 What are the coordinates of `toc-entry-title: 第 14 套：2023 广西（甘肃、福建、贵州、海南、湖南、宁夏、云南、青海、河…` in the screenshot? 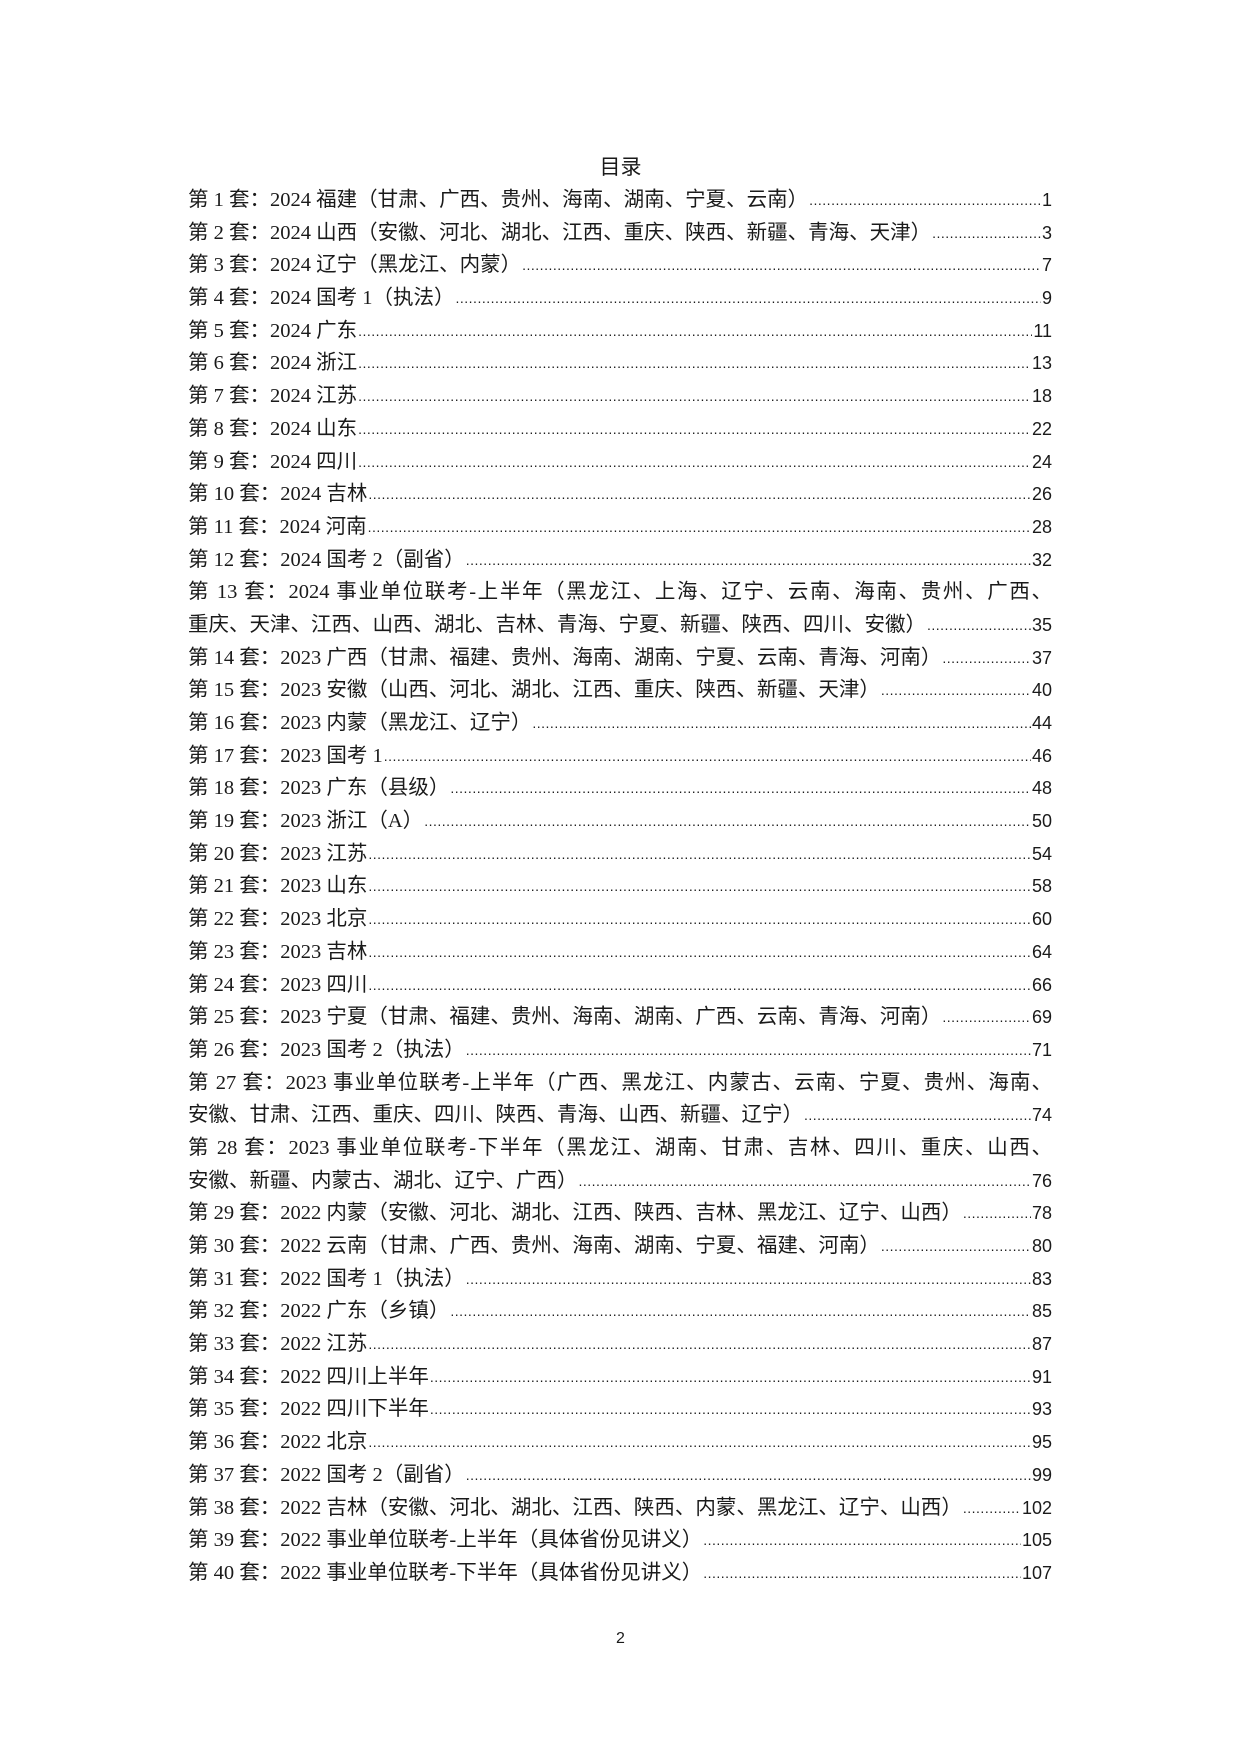 It's located at (565, 657).